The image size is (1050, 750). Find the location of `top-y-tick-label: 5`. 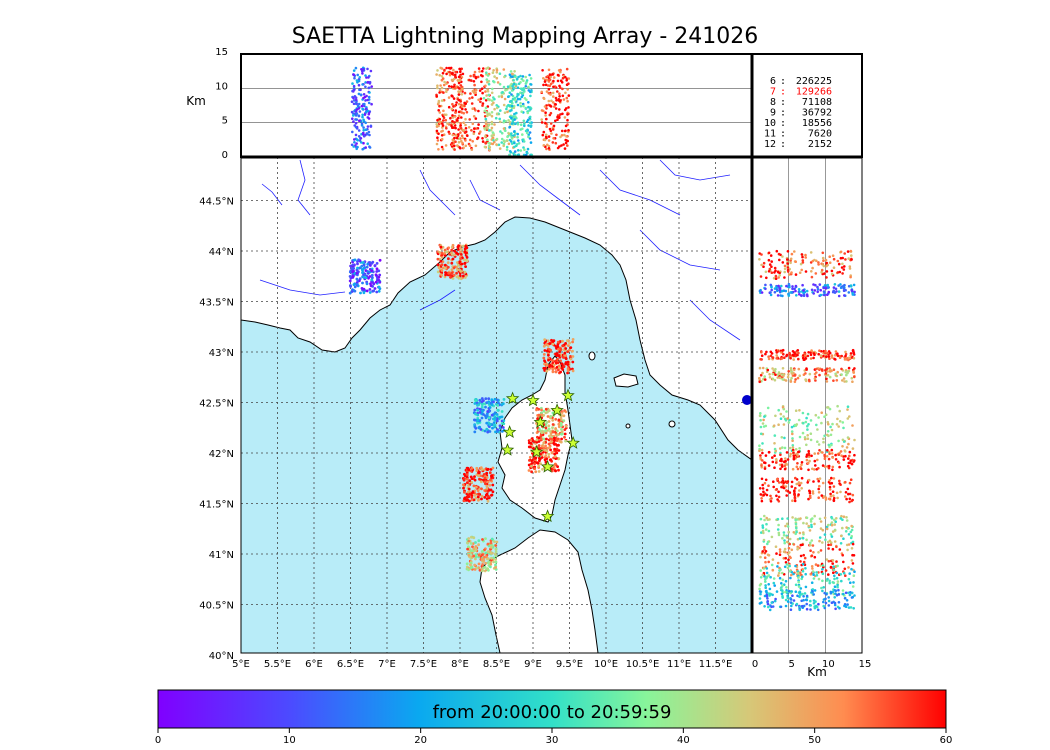

top-y-tick-label: 5 is located at coordinates (225, 121).